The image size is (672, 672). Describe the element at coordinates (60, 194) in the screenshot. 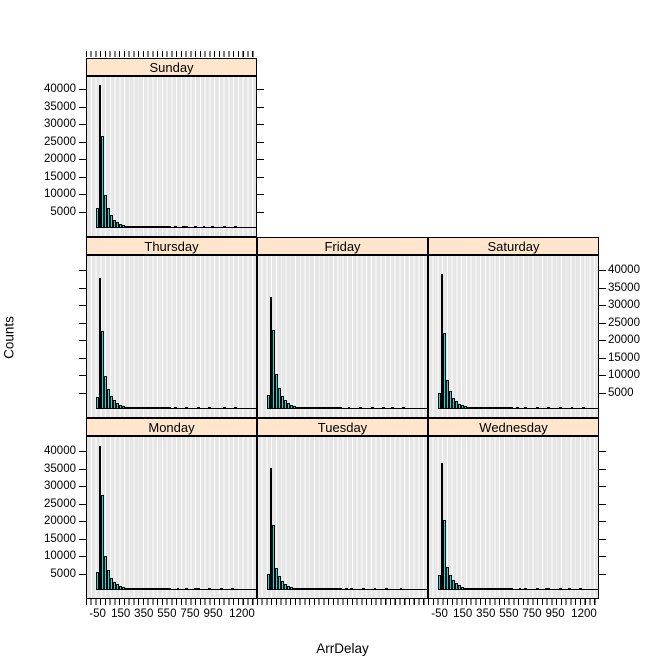

I see `y-tick-label: 10000` at that location.